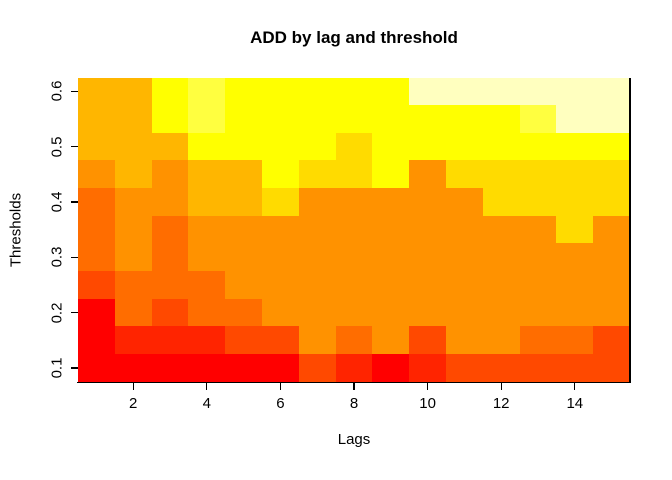  Describe the element at coordinates (57, 91) in the screenshot. I see `y-tick-label: 0.6` at that location.